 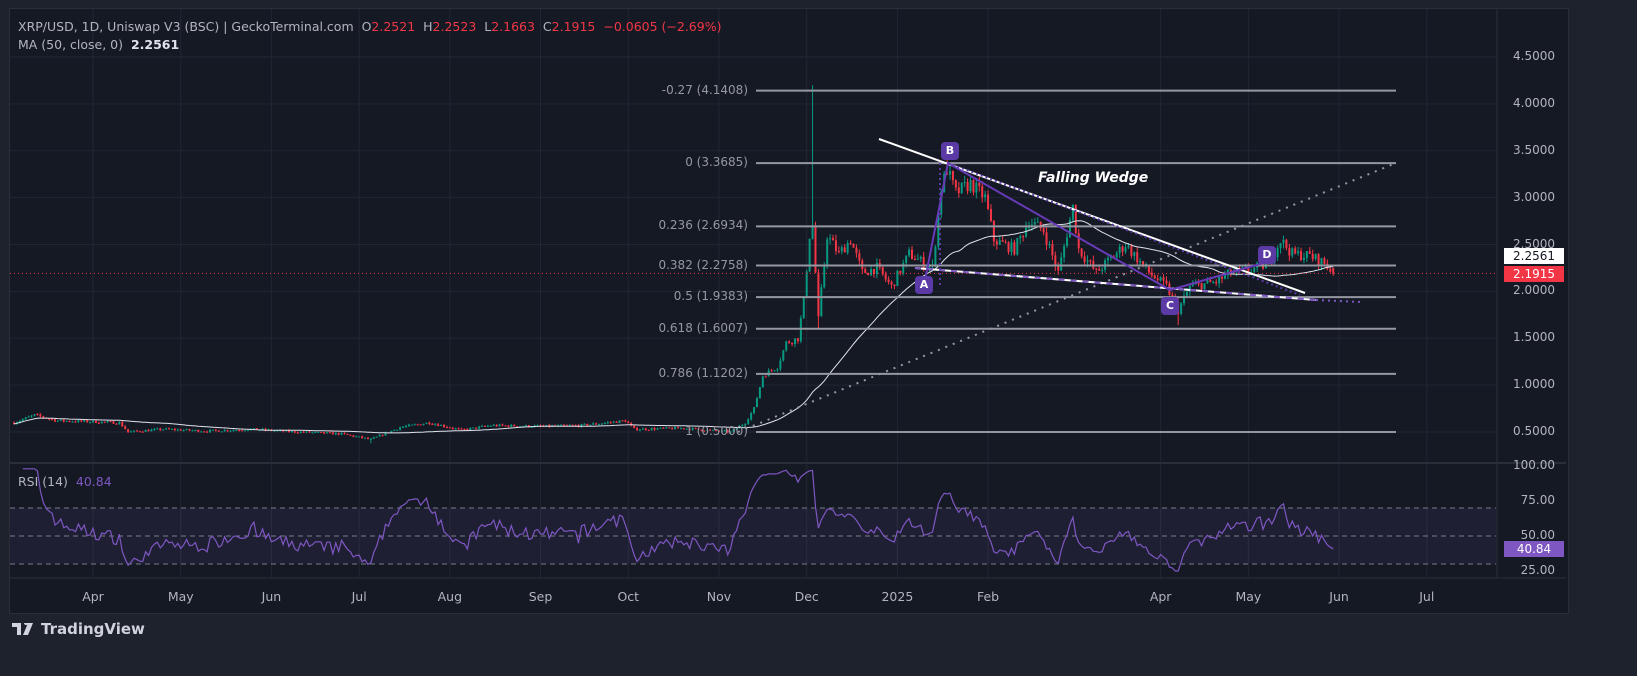 I want to click on rsi-axis-label: 50.00, so click(x=1537, y=535).